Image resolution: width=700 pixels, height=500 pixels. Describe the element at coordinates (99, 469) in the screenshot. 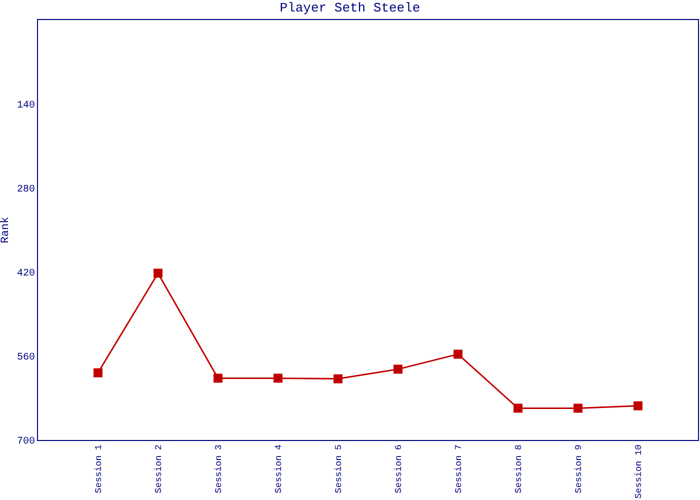

I see `x-tick-label: Session 1` at that location.